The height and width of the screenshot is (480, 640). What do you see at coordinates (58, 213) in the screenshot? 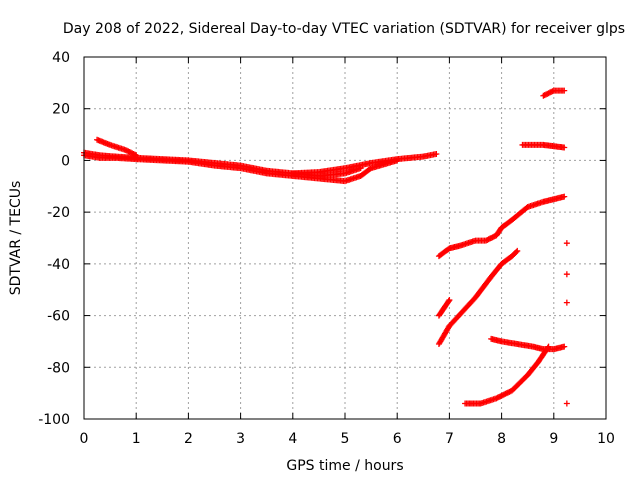
I see `y-tick-label: -20` at bounding box center [58, 213].